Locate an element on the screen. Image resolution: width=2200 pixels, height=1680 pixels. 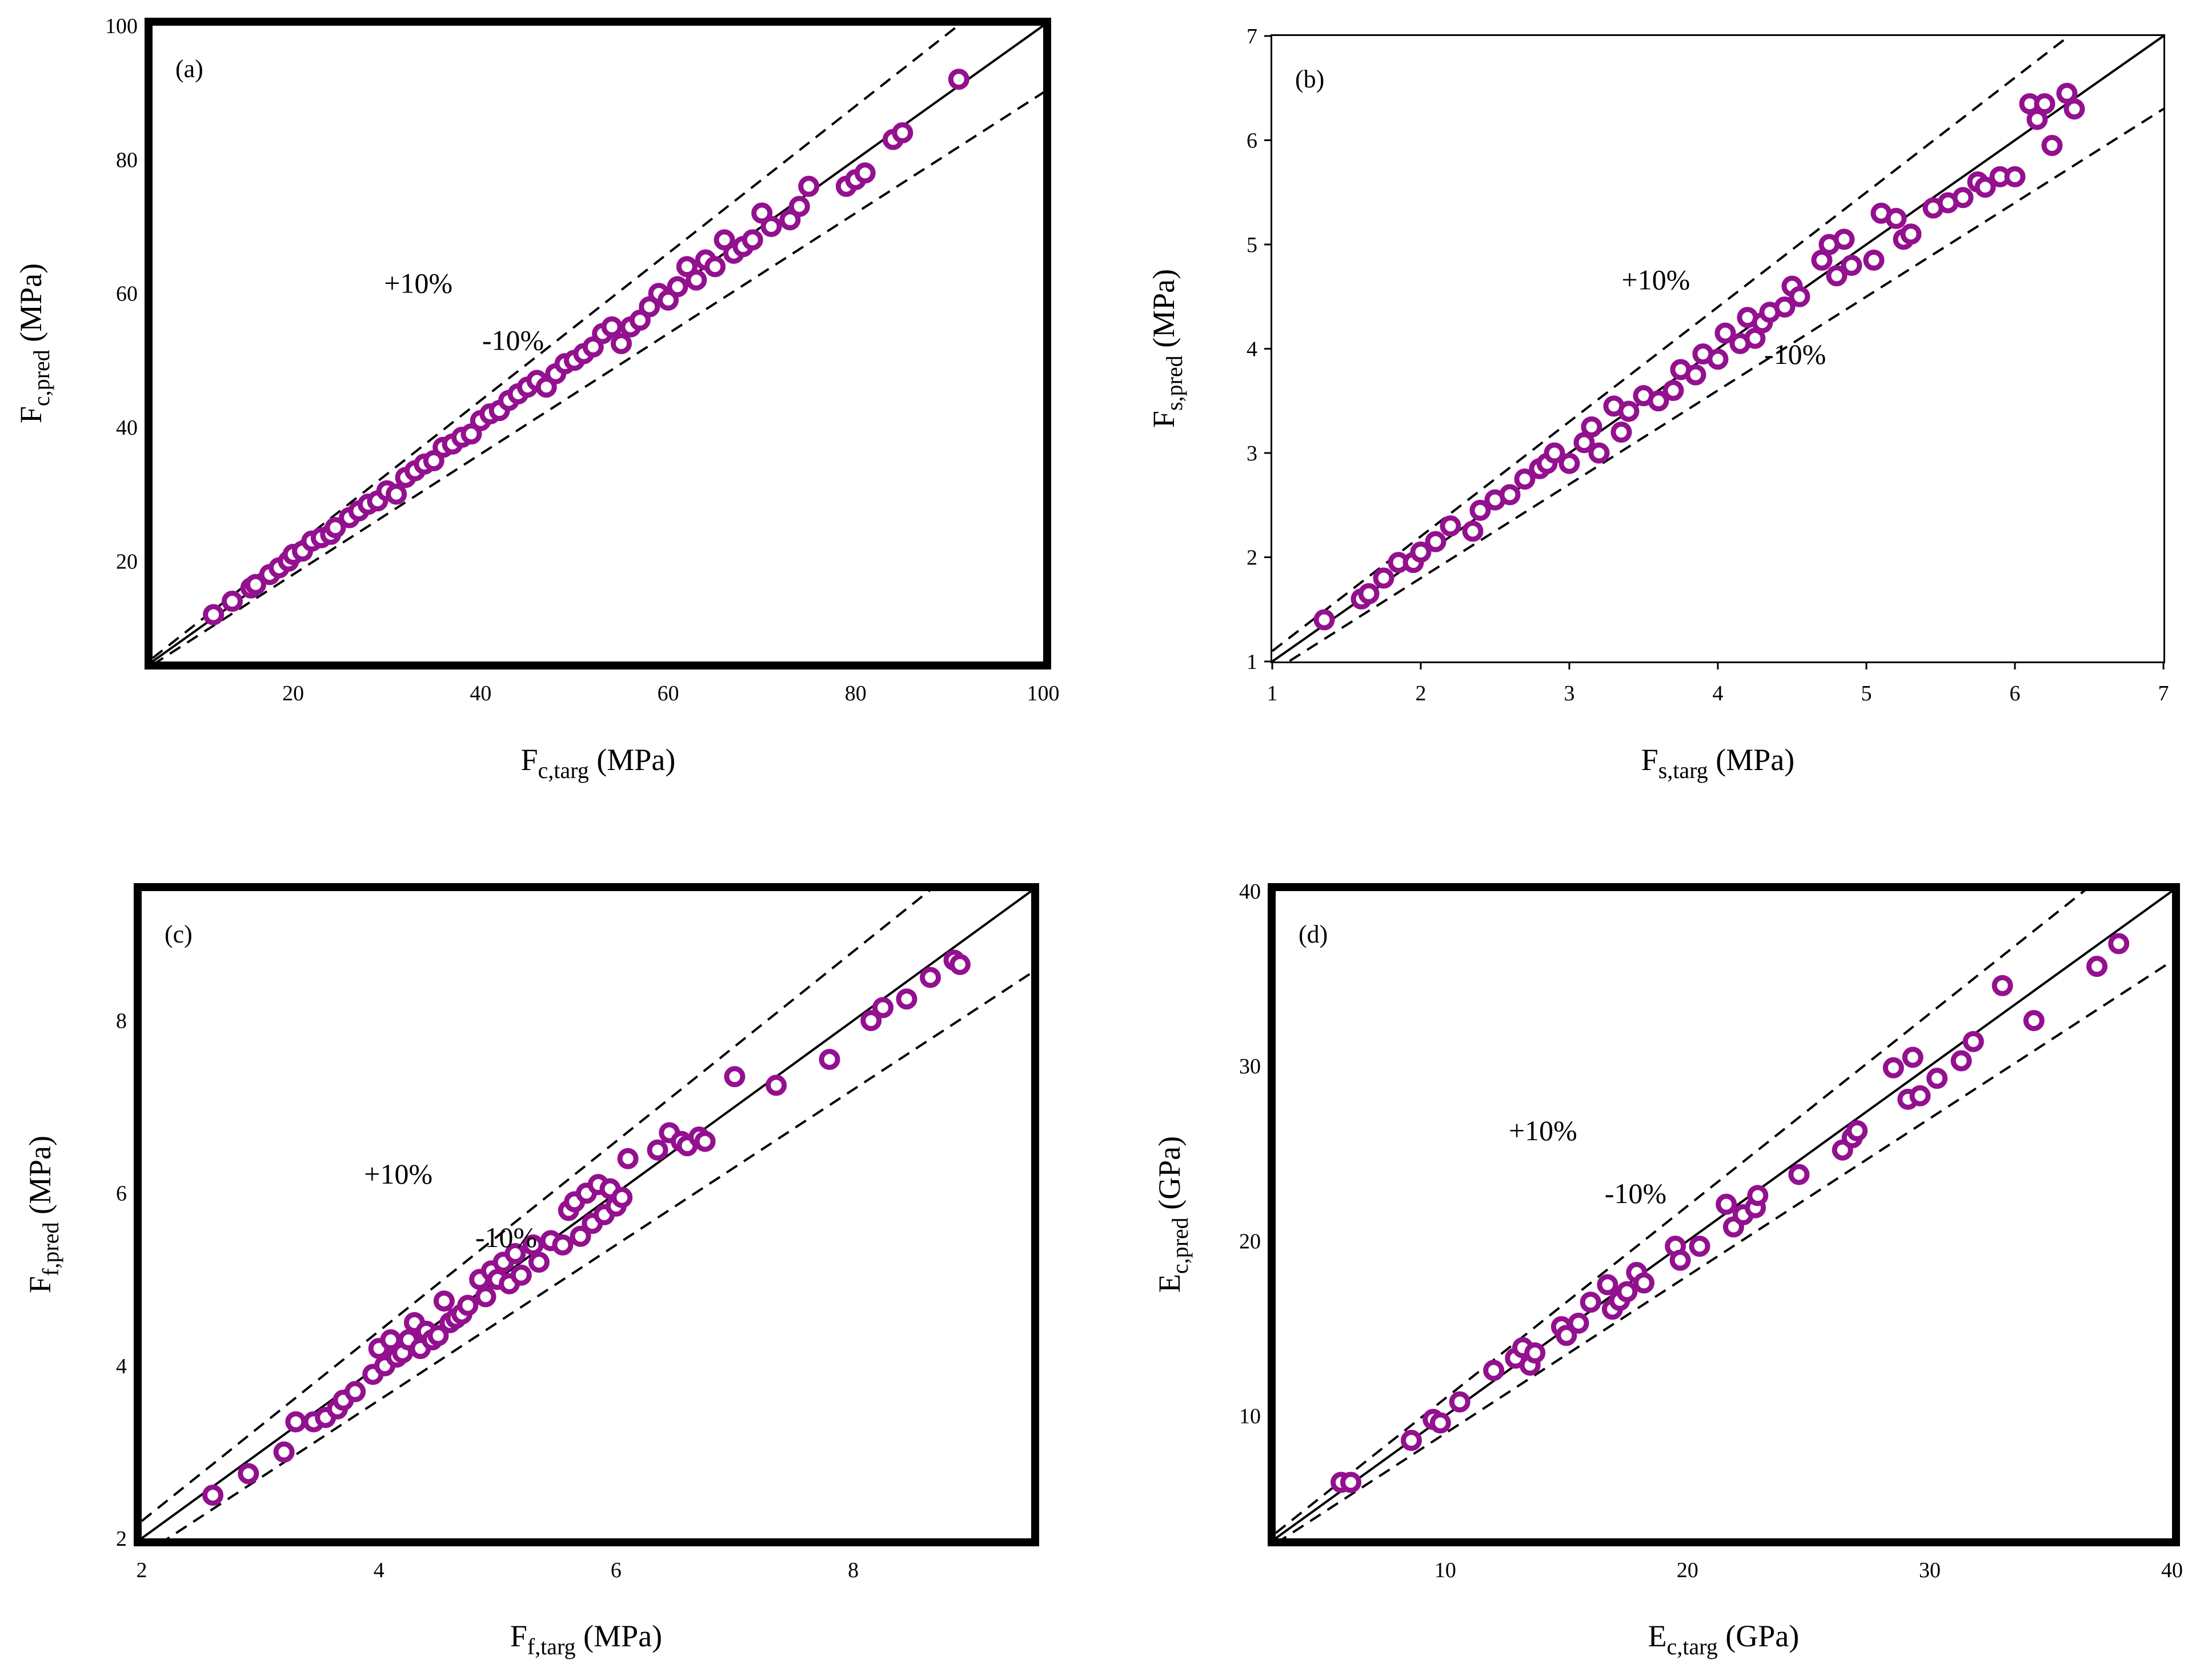
y-axis-title: Ec,pred (GPa) is located at coordinates (1172, 1214).